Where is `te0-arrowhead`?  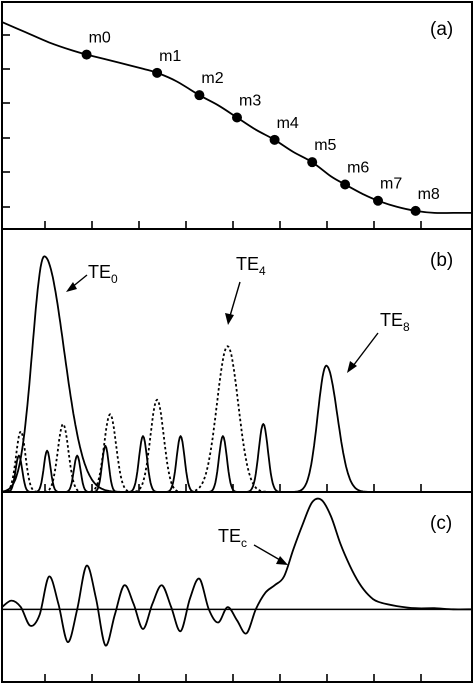
te0-arrowhead is located at coordinates (71, 287).